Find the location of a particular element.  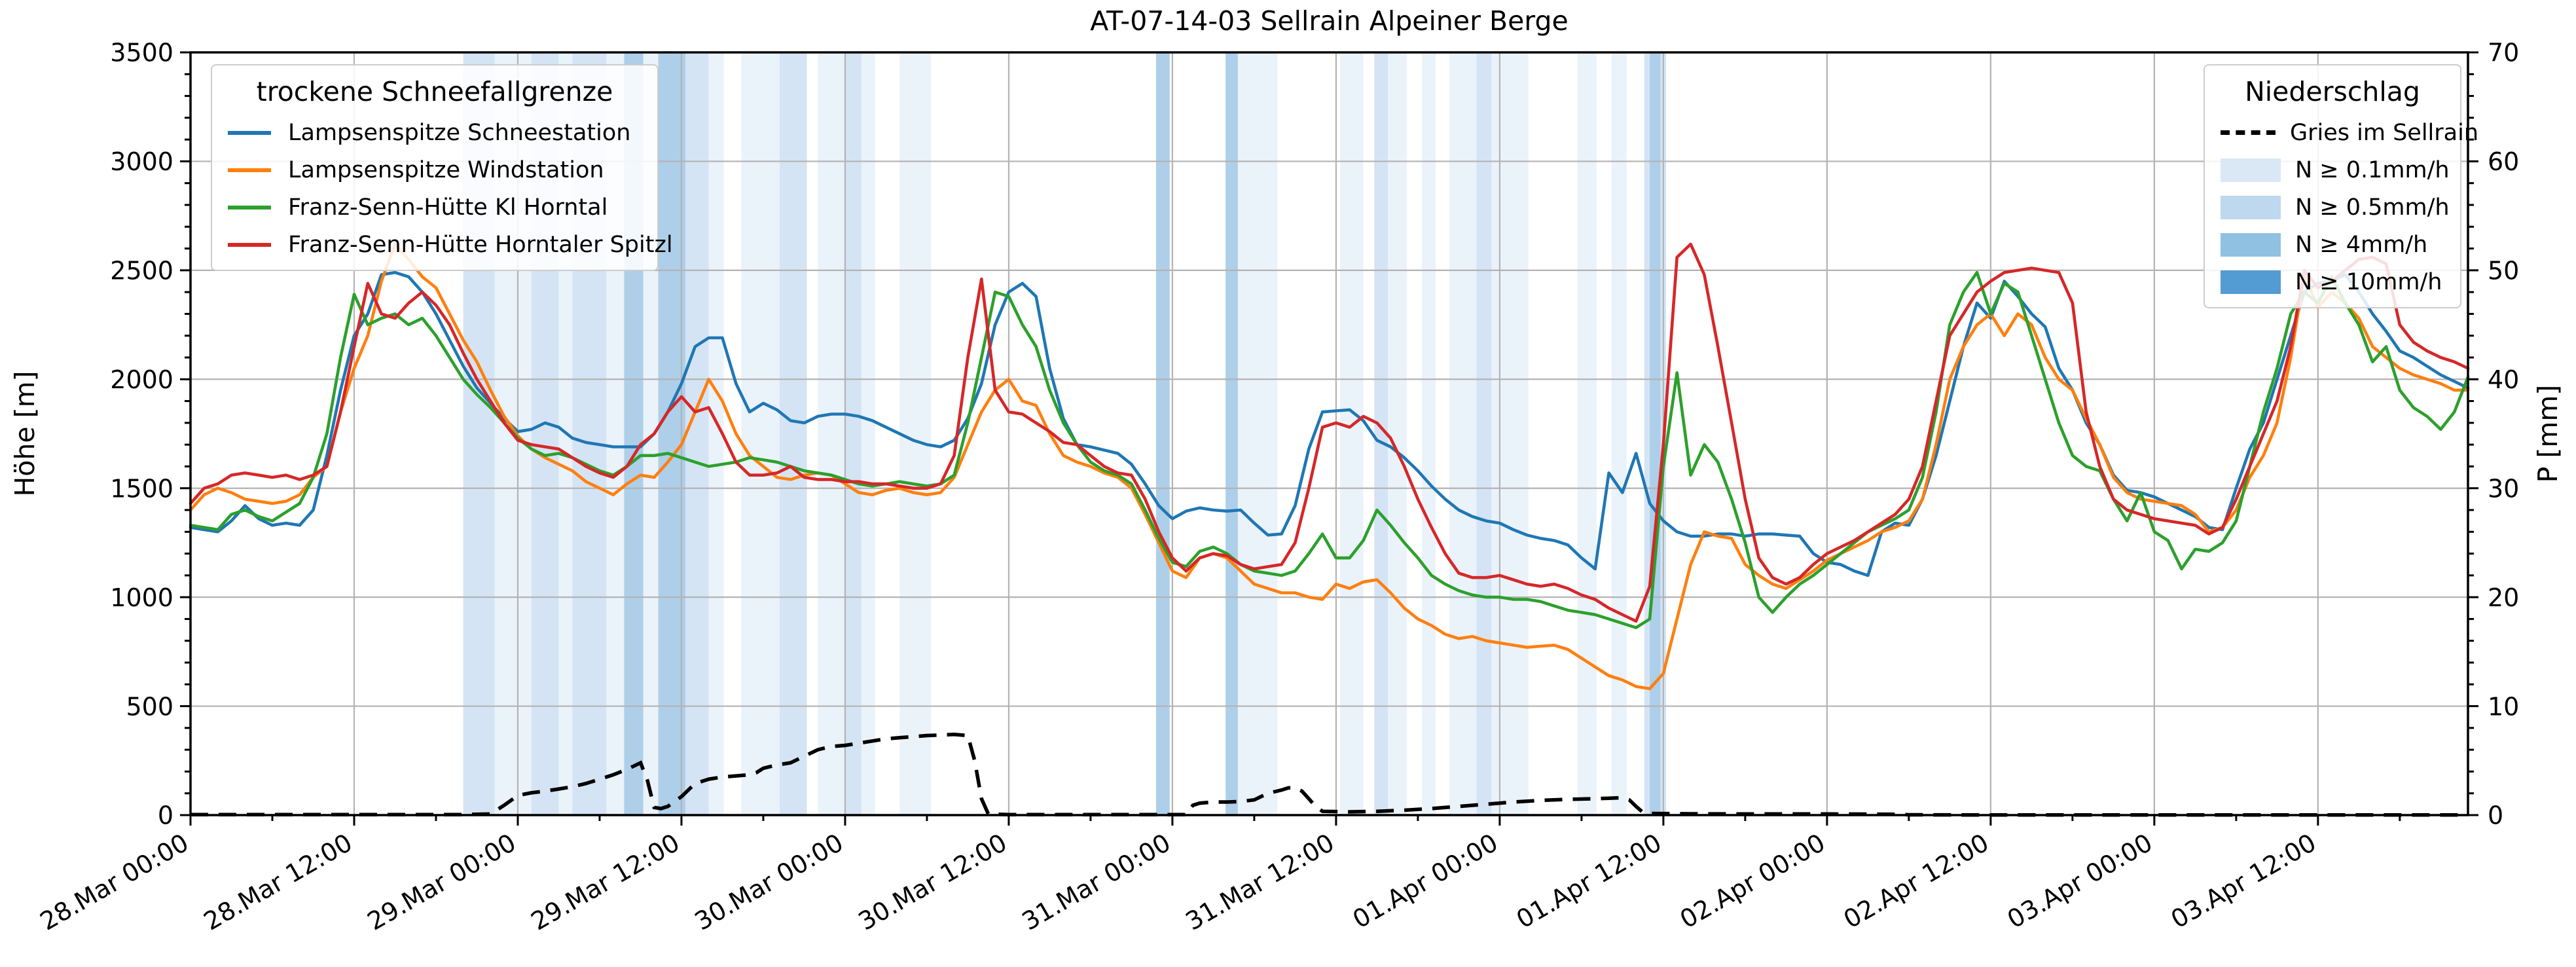

legend-item-gries: Gries im Sellrain is located at coordinates (2349, 132).